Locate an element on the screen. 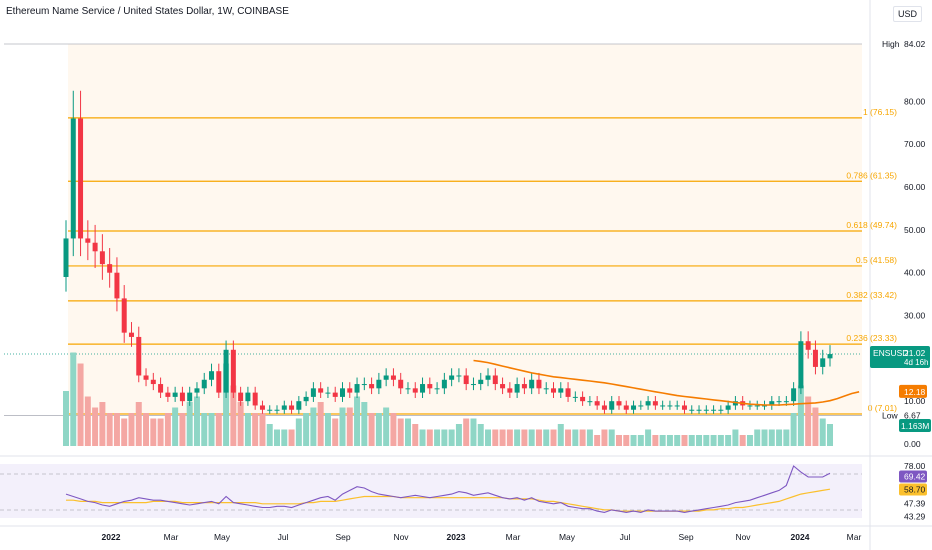 The width and height of the screenshot is (932, 550). low-value: 6.67 is located at coordinates (912, 415).